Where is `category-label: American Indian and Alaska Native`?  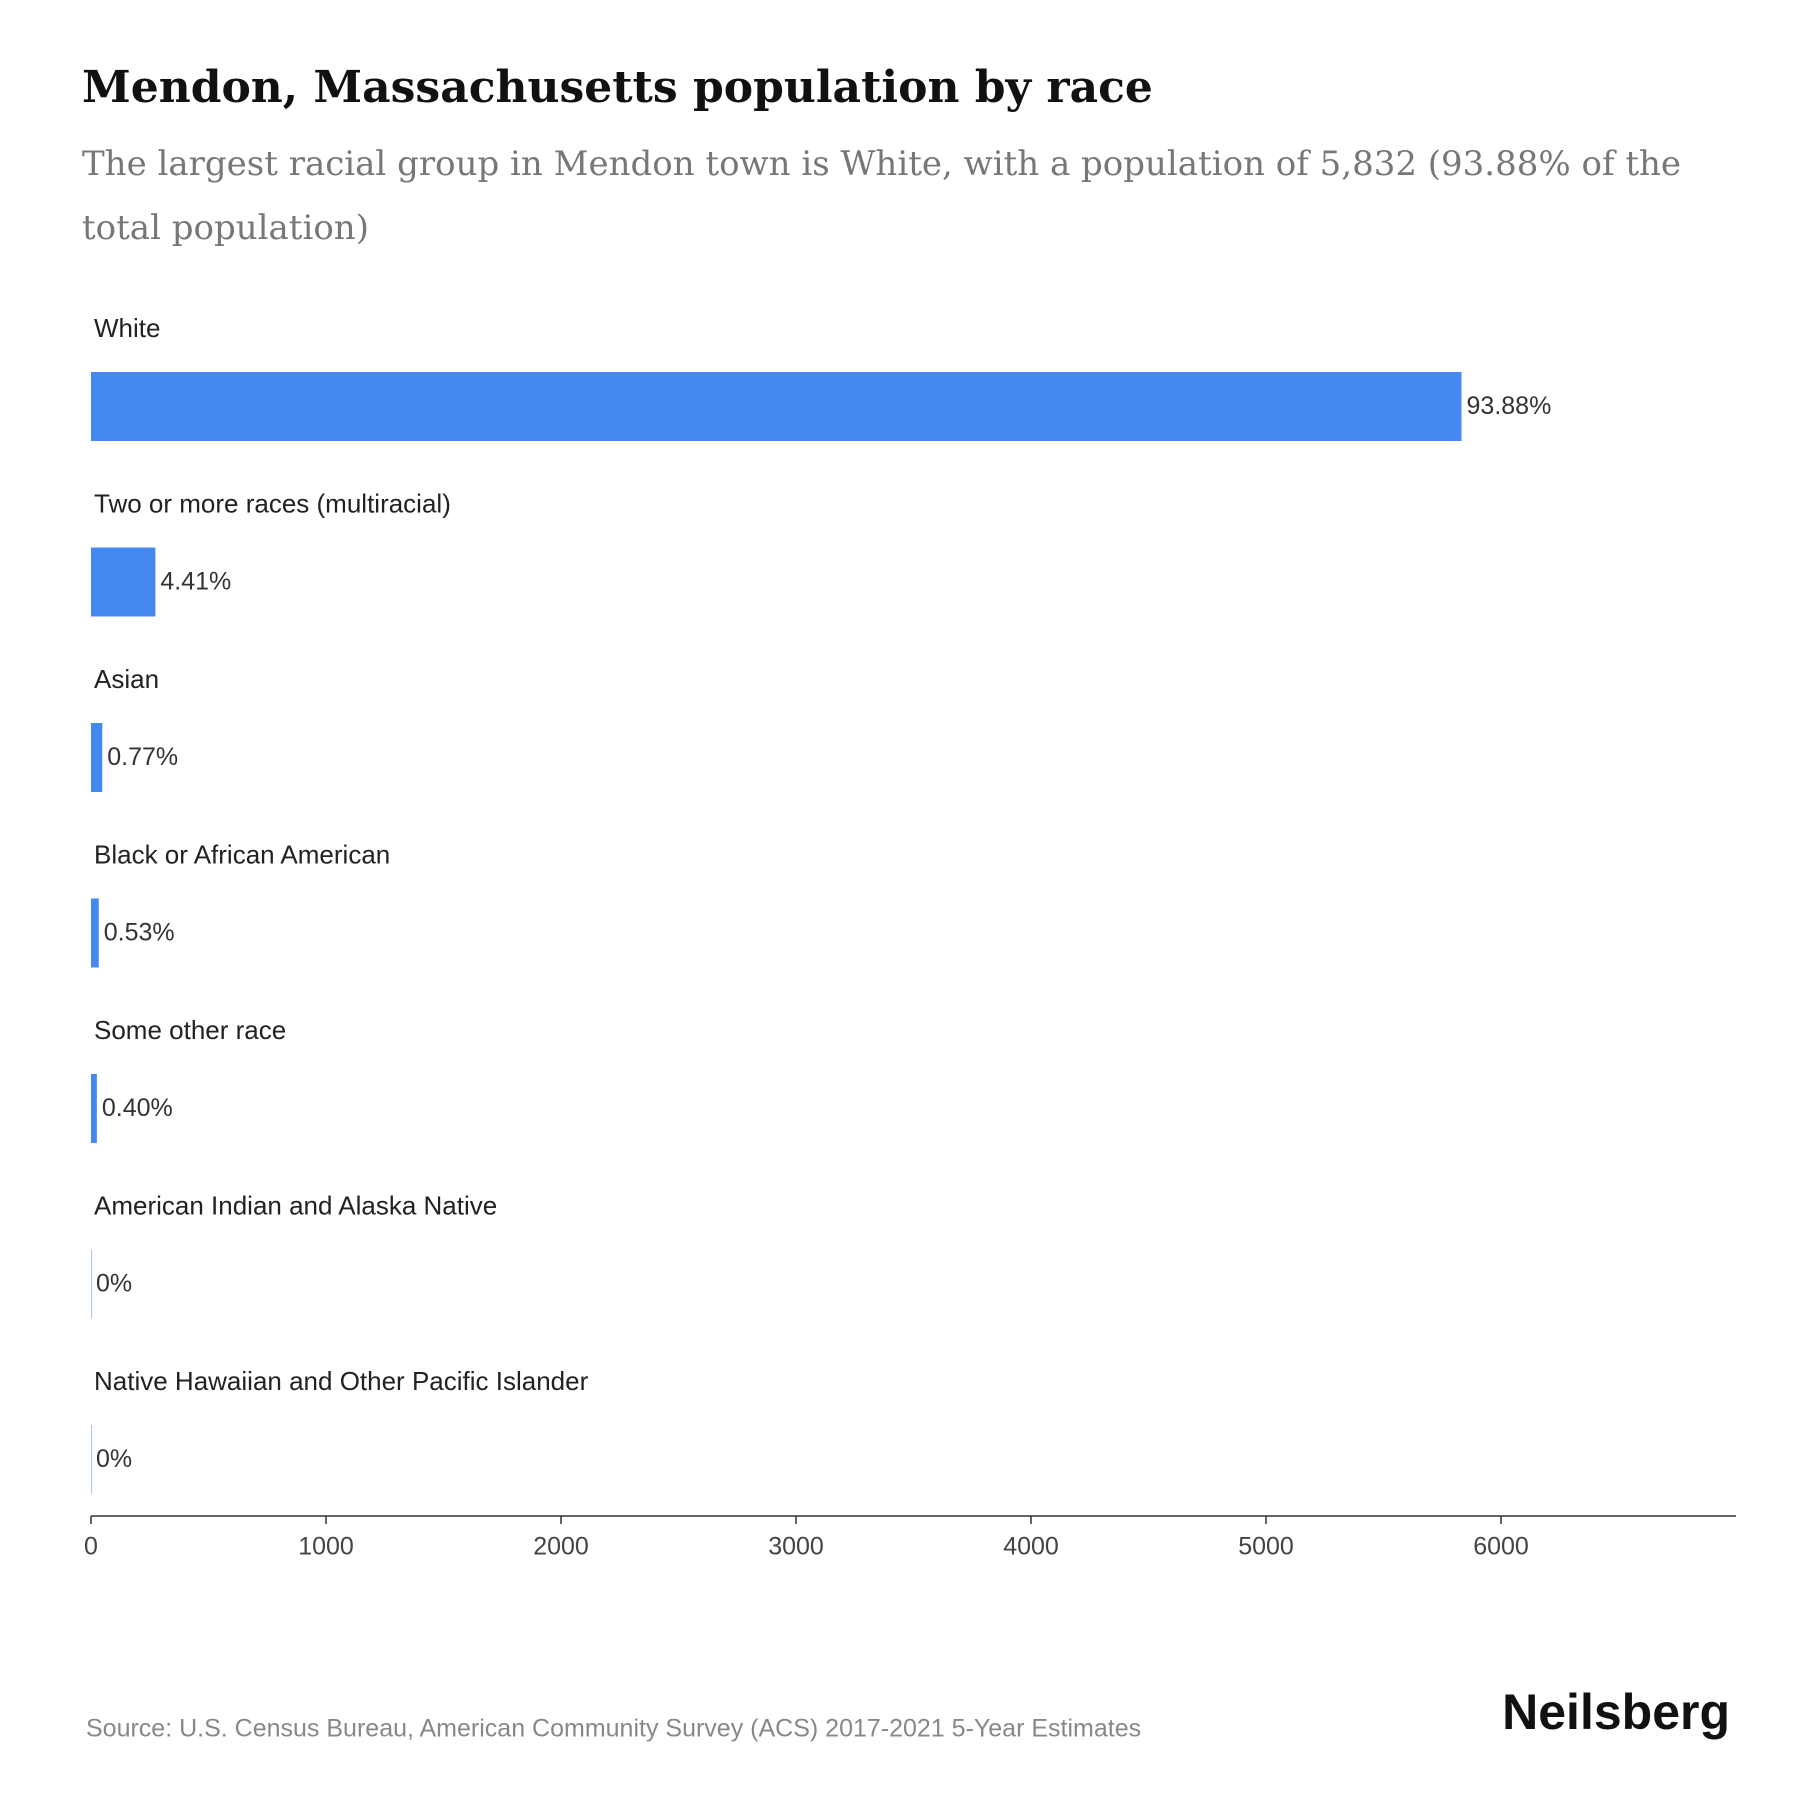
category-label: American Indian and Alaska Native is located at coordinates (295, 1205).